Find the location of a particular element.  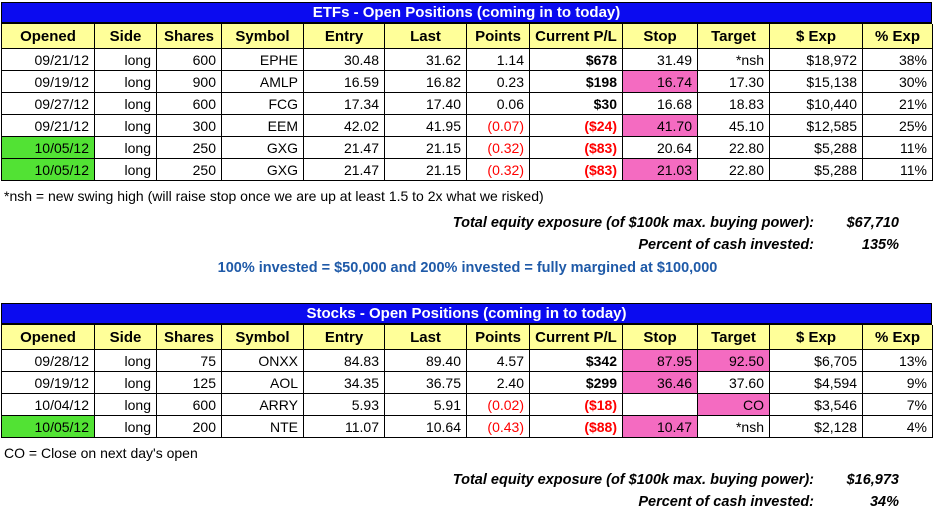

cell-pct-exp: 11% is located at coordinates (897, 147).